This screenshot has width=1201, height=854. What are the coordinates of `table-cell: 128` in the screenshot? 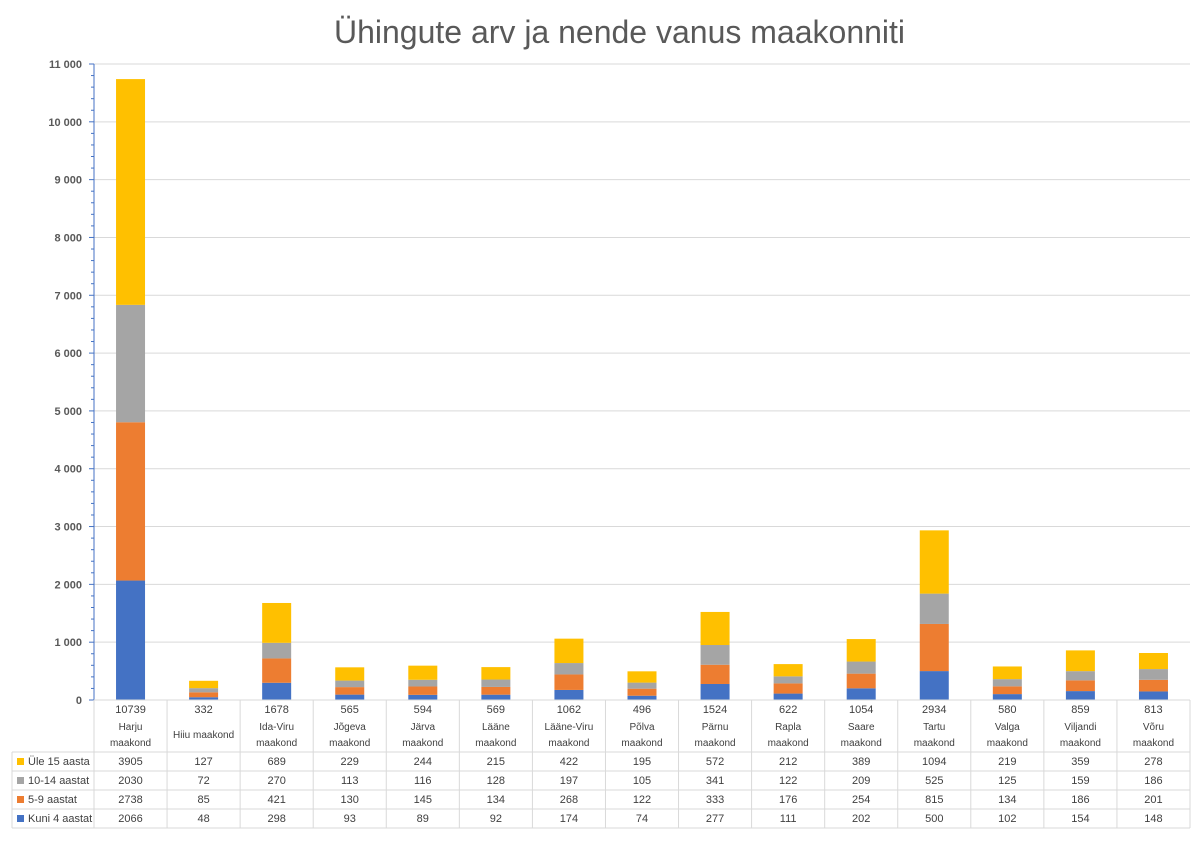 It's located at (496, 781).